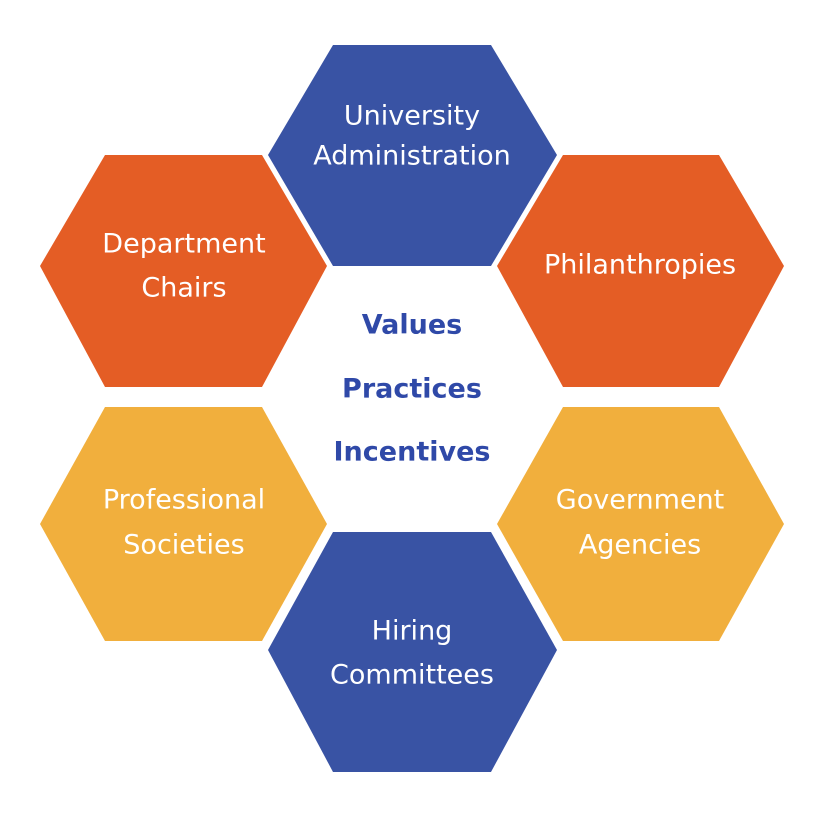 The height and width of the screenshot is (825, 831). I want to click on hex-department-chairs-shape, so click(183, 271).